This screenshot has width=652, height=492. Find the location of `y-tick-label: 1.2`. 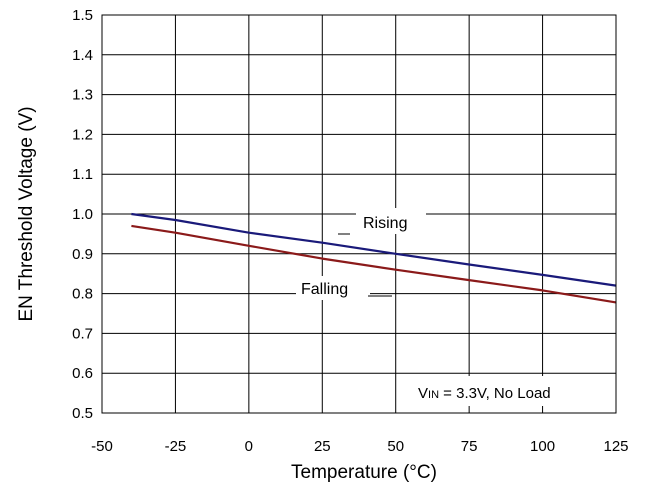

y-tick-label: 1.2 is located at coordinates (82, 134).